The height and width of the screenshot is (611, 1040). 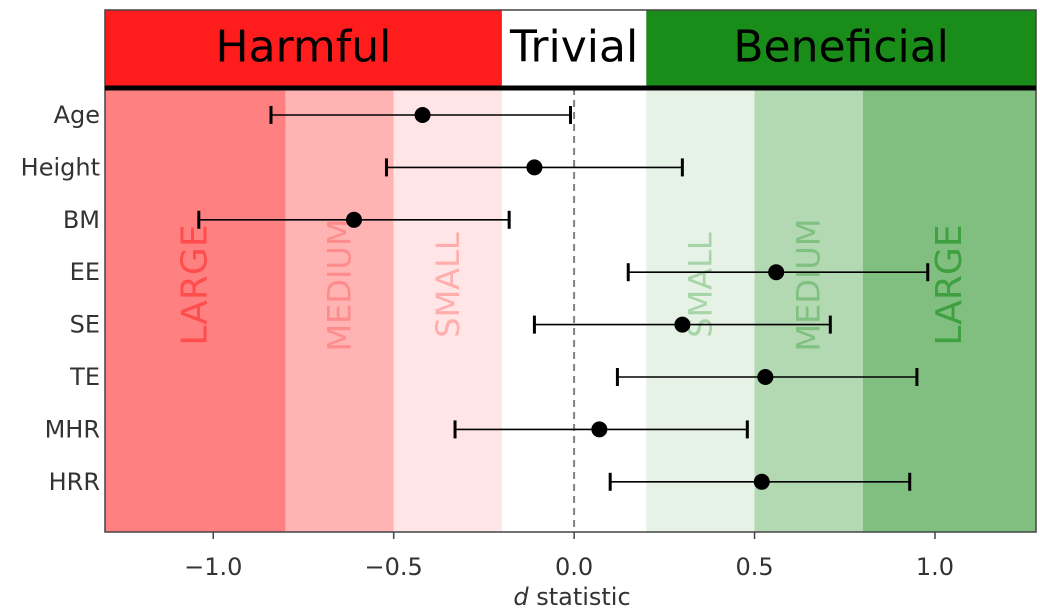 I want to click on x-axis-ticks: −1.0 −0.5 0.0 0.5 1.0, so click(x=569, y=556).